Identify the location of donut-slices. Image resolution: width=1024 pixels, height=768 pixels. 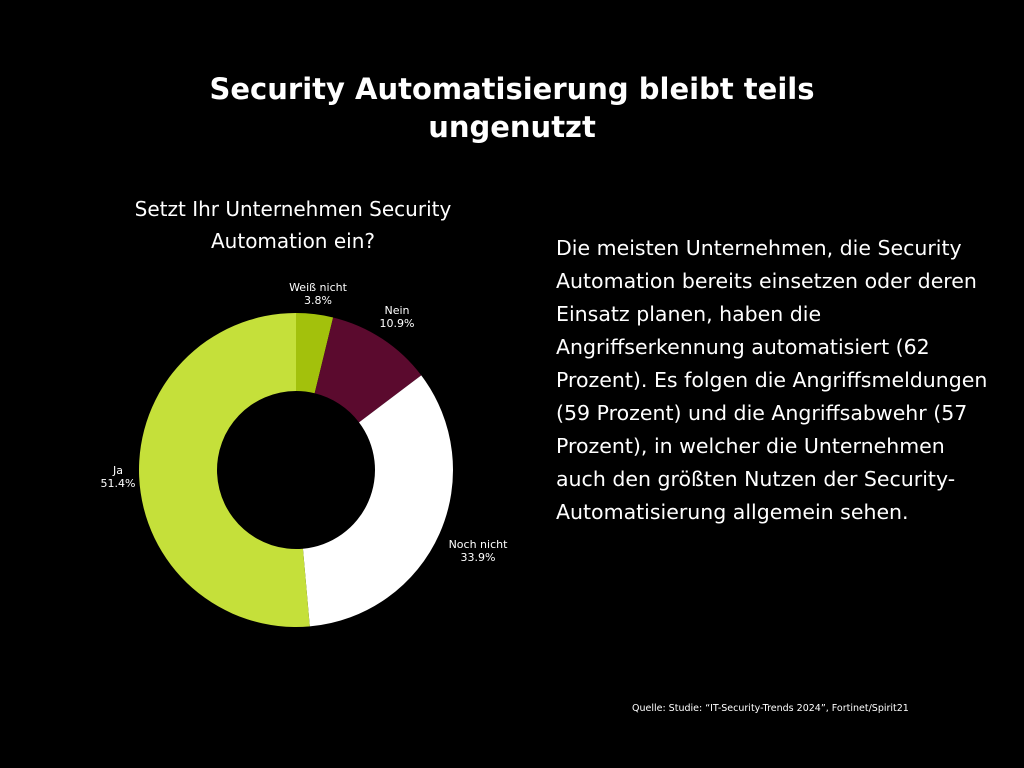
(296, 470).